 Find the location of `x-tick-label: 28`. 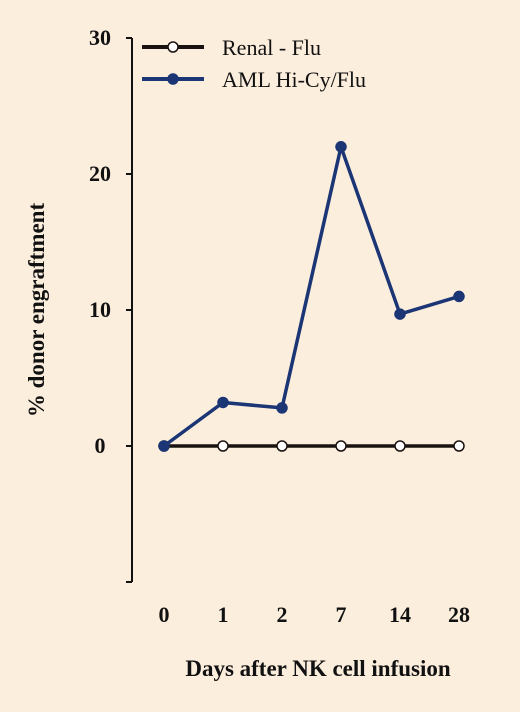

x-tick-label: 28 is located at coordinates (459, 614).